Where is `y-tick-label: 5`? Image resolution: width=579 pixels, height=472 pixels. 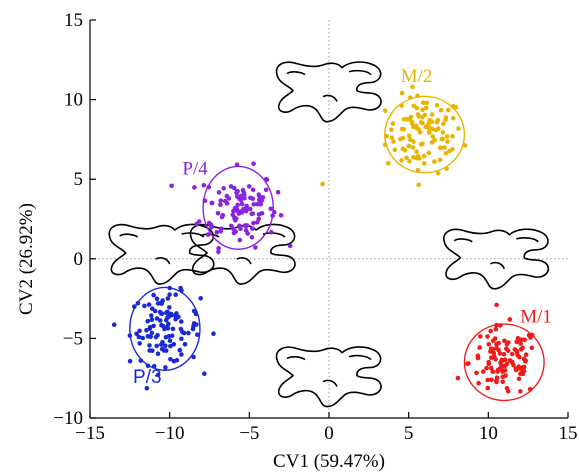 y-tick-label: 5 is located at coordinates (79, 179).